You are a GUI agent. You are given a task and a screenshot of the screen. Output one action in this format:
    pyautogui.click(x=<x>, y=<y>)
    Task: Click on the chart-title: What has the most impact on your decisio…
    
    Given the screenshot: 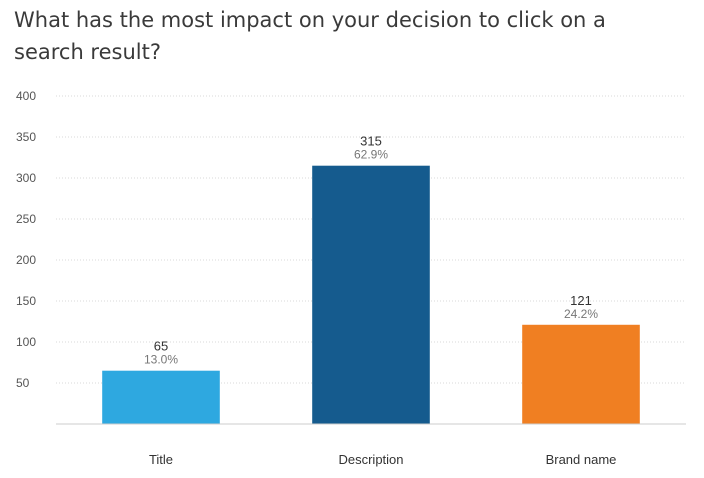 What is the action you would take?
    pyautogui.click(x=310, y=36)
    